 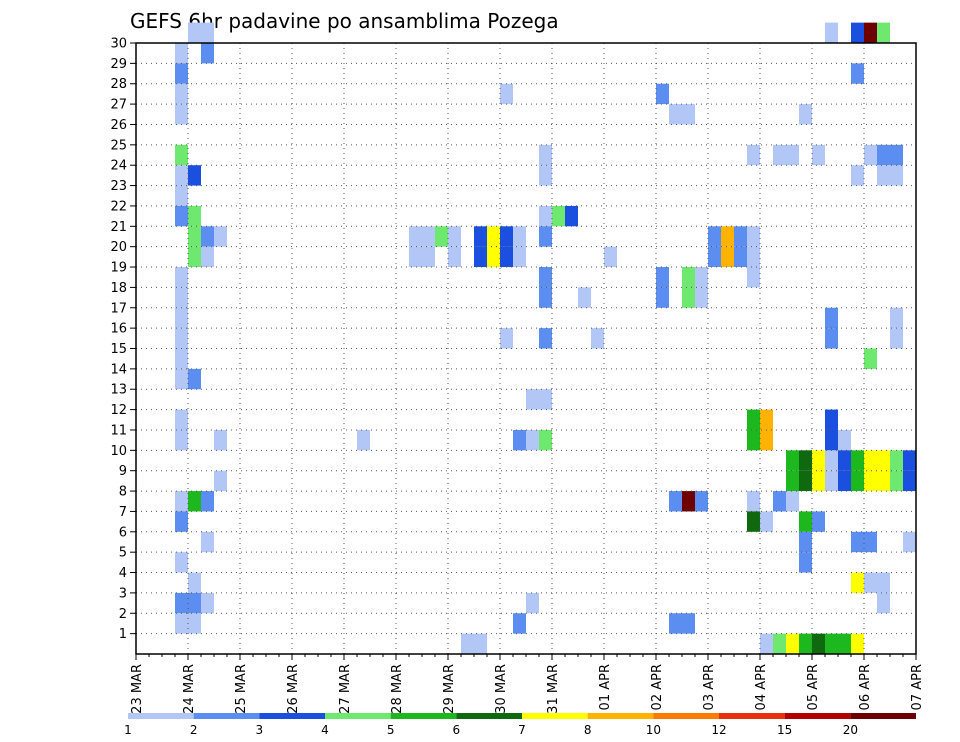 What do you see at coordinates (553, 689) in the screenshot?
I see `x-tick-label: 31 MAR` at bounding box center [553, 689].